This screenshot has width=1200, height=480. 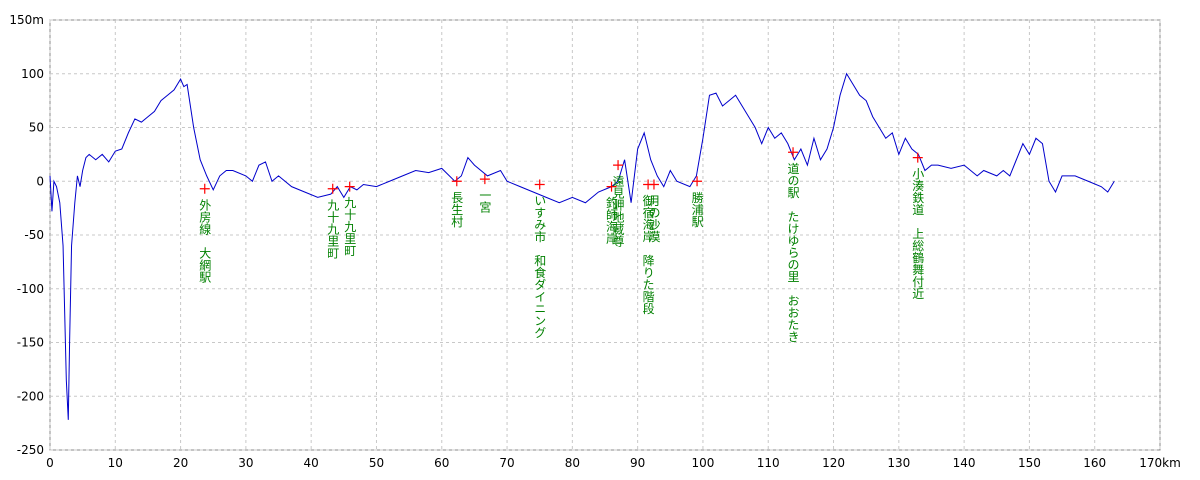 I want to click on y-tick-label: -200, so click(x=30, y=396).